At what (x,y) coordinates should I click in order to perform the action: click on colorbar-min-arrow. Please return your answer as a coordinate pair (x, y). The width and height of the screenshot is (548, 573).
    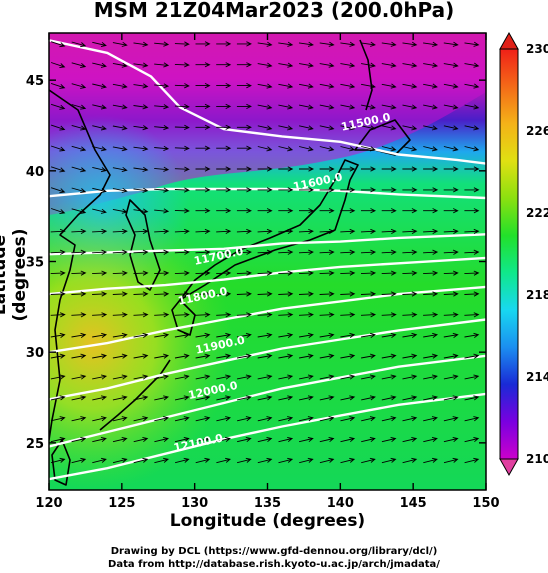
    Looking at the image, I should click on (509, 467).